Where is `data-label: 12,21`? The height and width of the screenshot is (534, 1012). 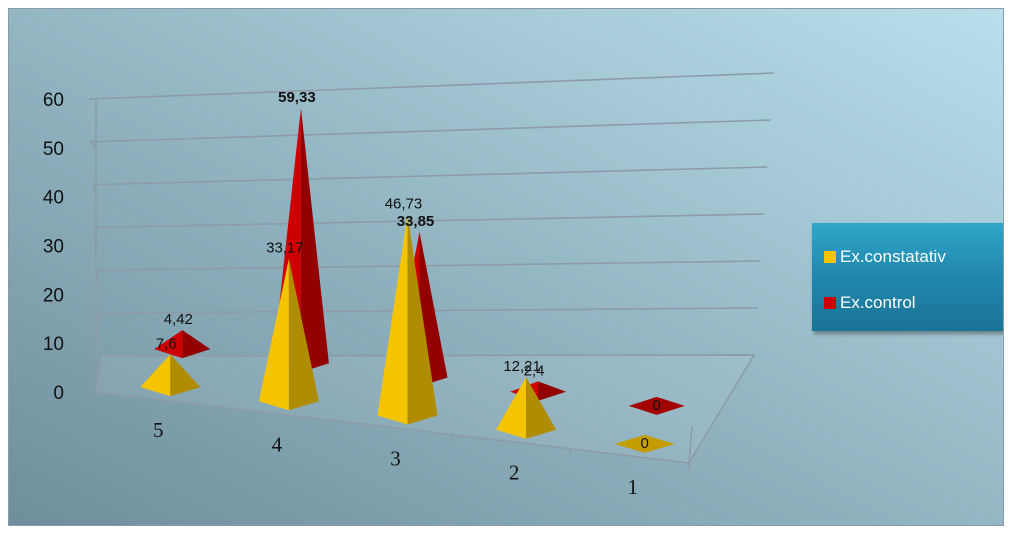 data-label: 12,21 is located at coordinates (522, 366).